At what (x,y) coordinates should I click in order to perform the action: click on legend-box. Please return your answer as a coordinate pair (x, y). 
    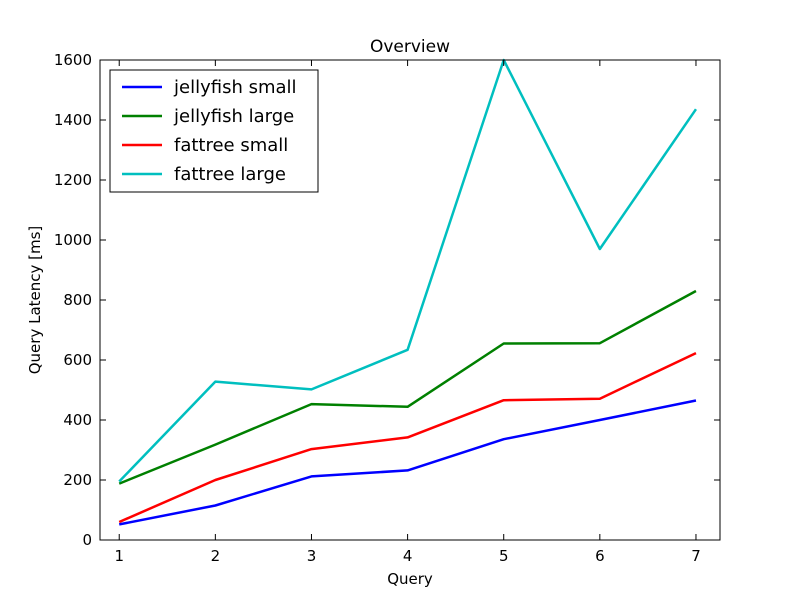
    Looking at the image, I should click on (214, 131).